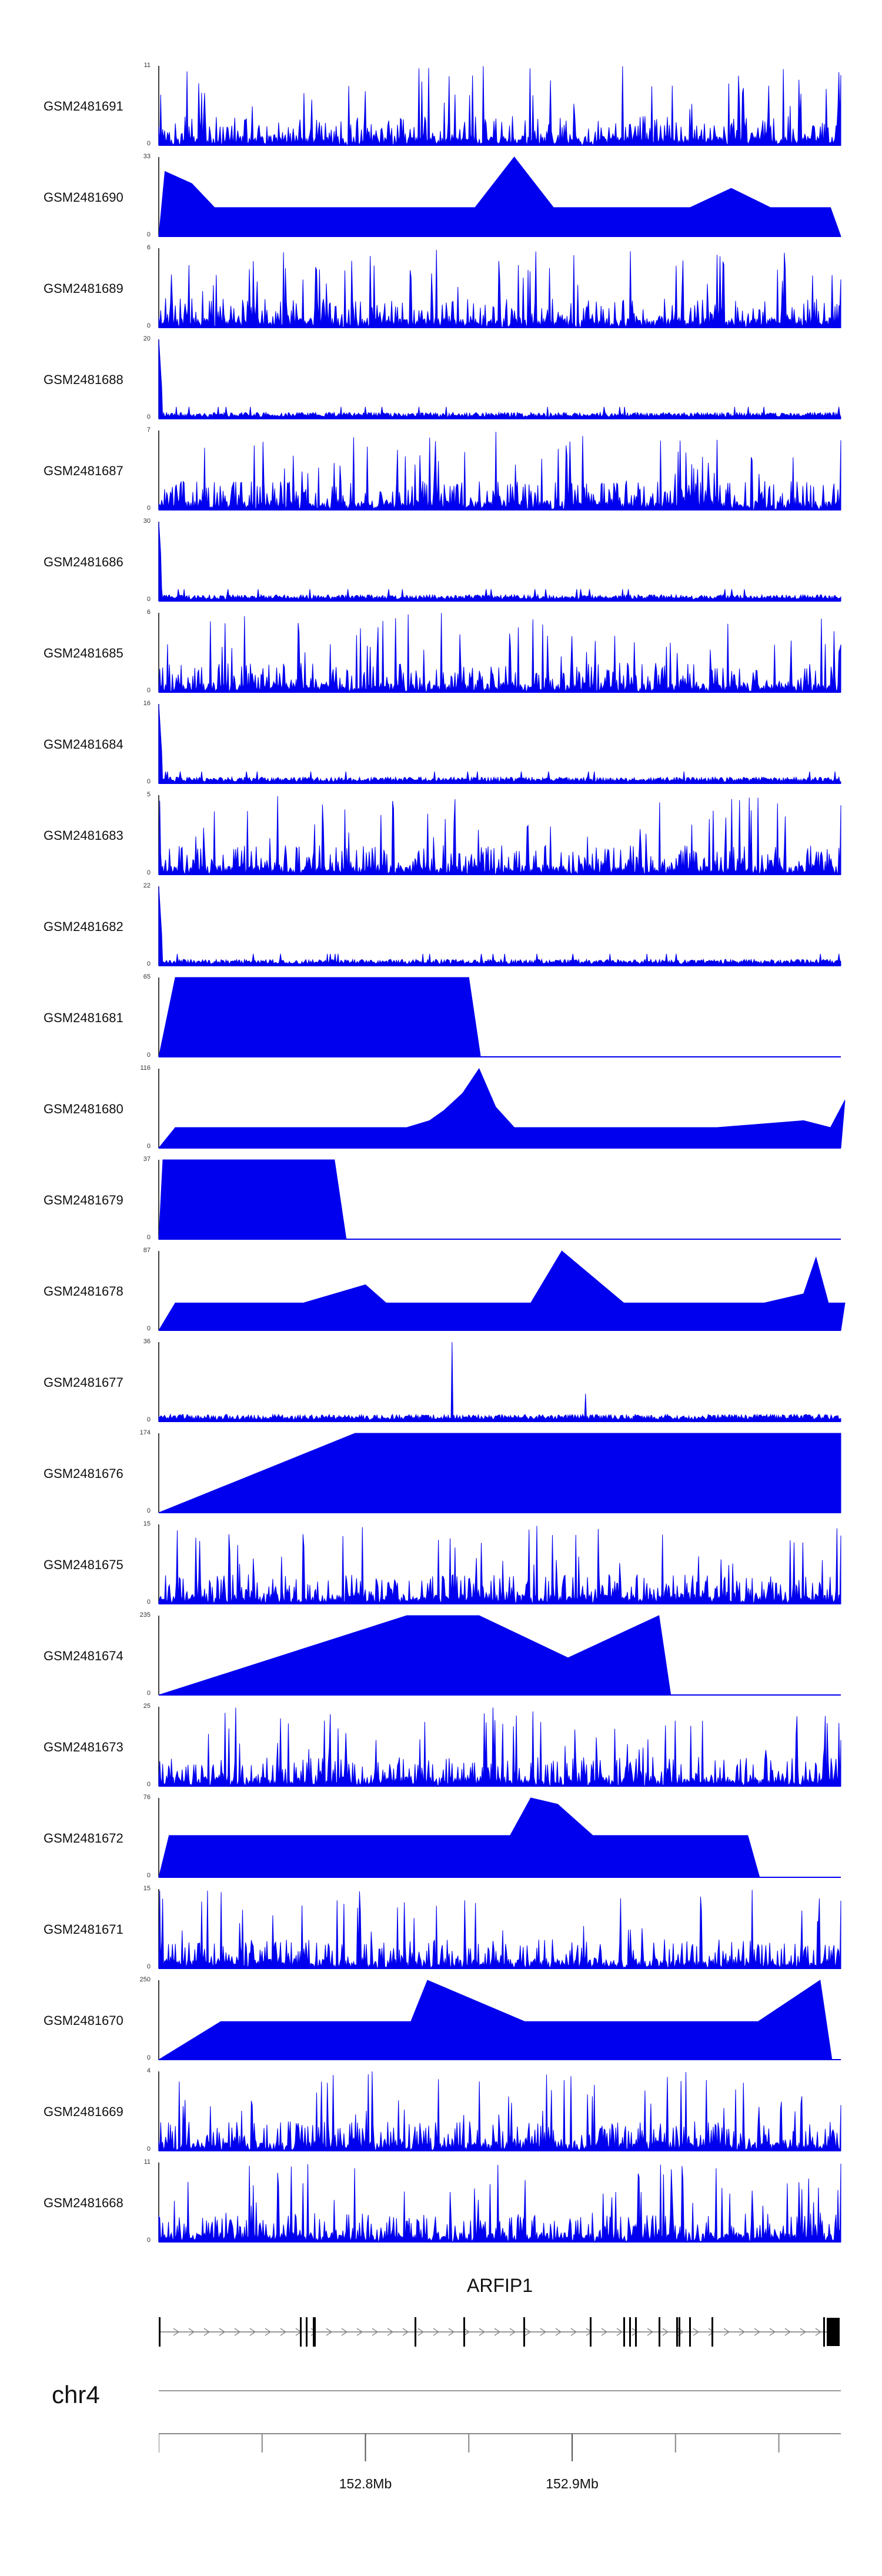 Image resolution: width=882 pixels, height=2576 pixels. I want to click on track-ymax-label: 87, so click(147, 1250).